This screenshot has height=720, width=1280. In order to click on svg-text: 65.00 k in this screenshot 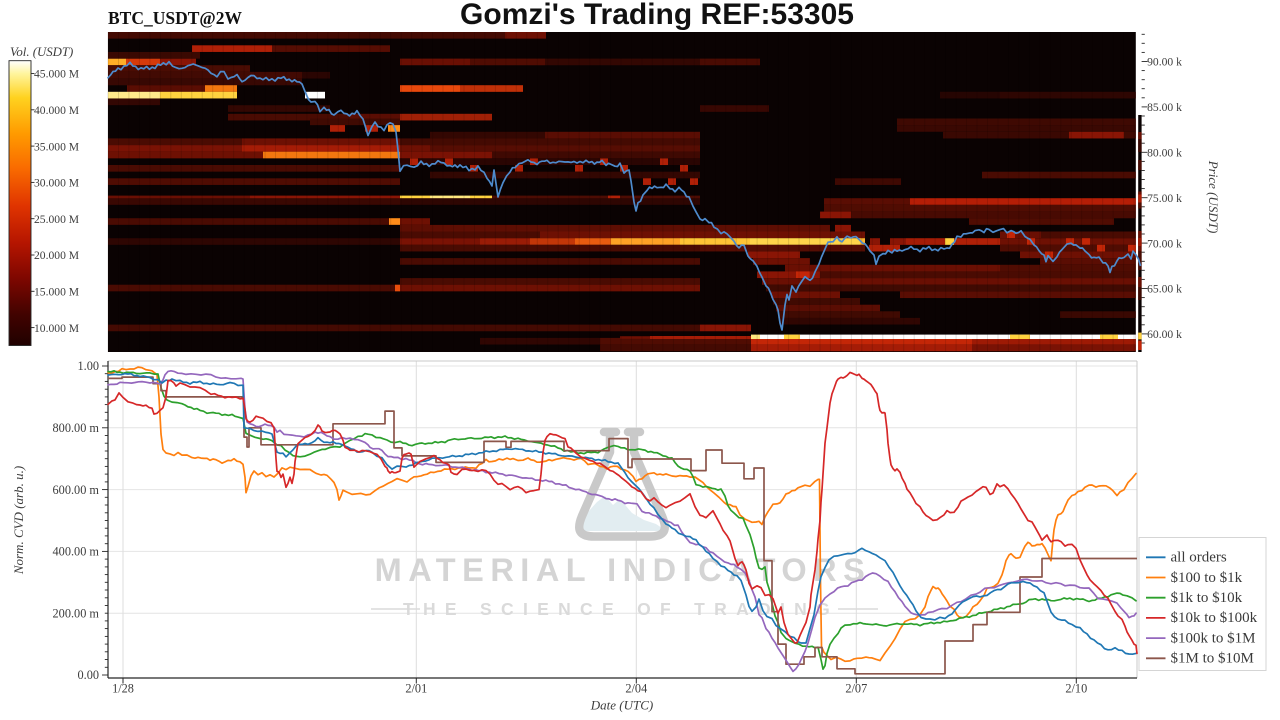, I will do `click(1164, 289)`.